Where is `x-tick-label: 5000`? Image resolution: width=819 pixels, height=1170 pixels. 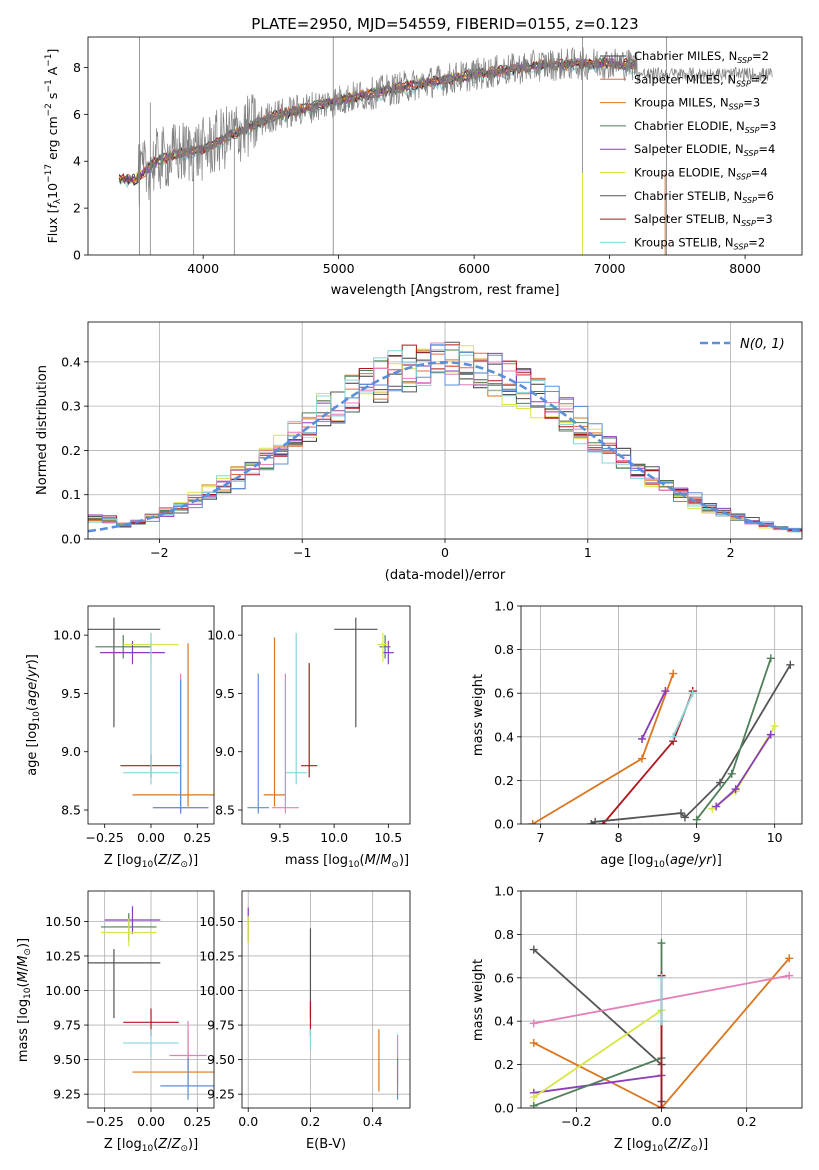
x-tick-label: 5000 is located at coordinates (339, 268).